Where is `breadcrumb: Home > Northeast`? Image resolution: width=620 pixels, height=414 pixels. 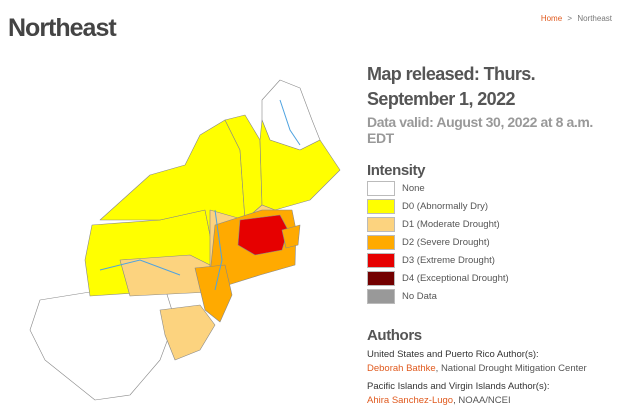
breadcrumb: Home > Northeast is located at coordinates (576, 18).